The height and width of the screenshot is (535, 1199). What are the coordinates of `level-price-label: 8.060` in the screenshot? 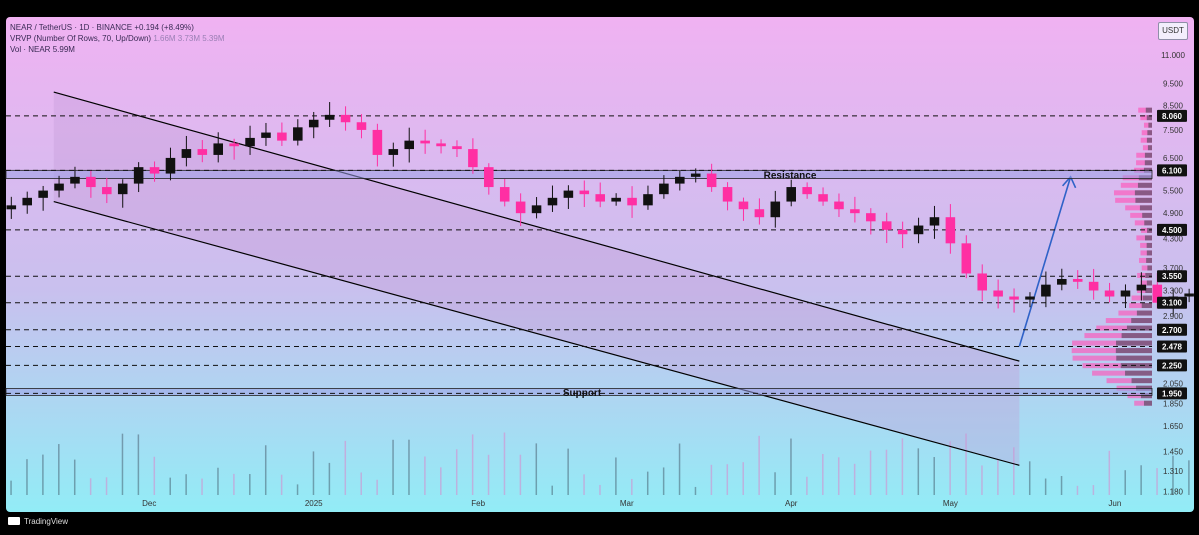 It's located at (1172, 116).